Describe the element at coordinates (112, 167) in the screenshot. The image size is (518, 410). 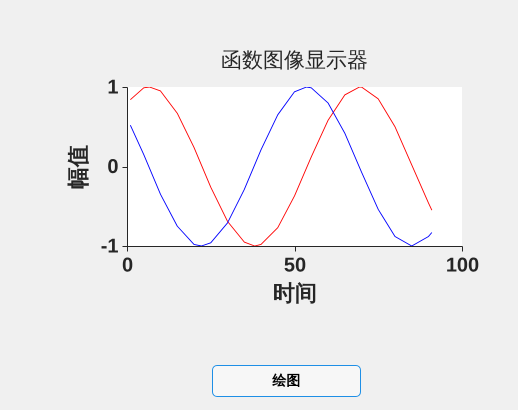
I see `y-tick-label: 0` at that location.